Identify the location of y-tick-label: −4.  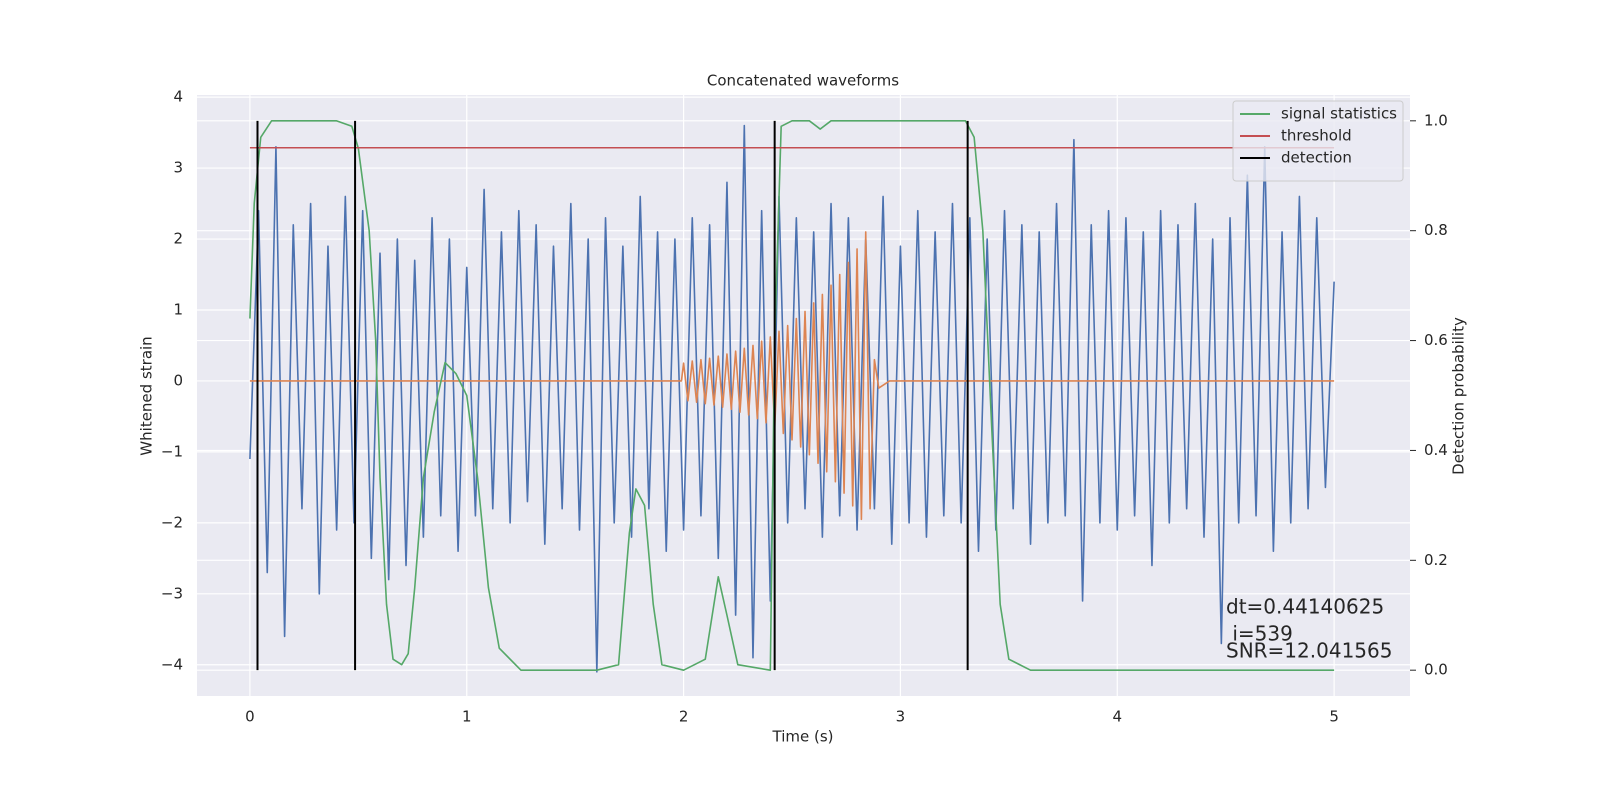
(172, 664).